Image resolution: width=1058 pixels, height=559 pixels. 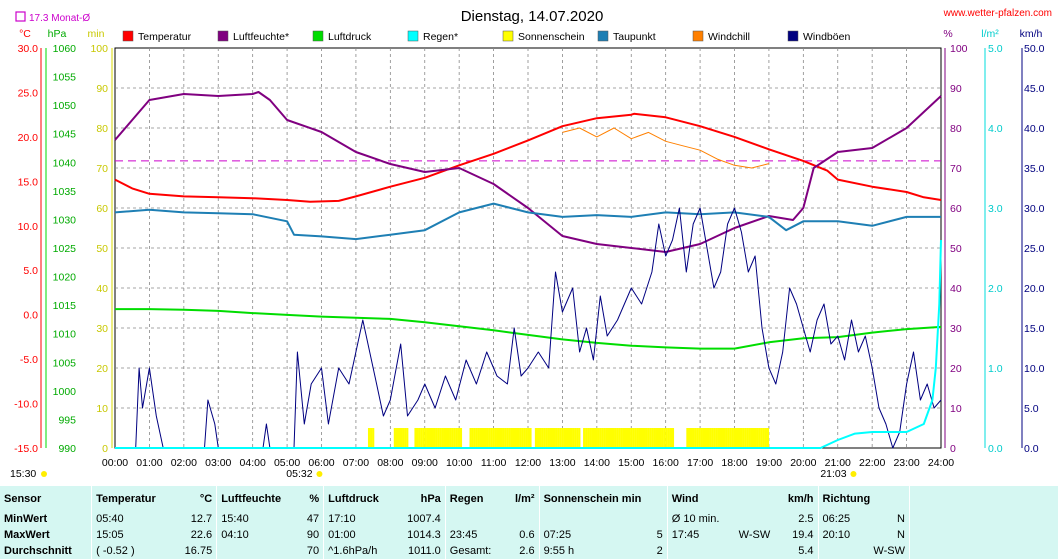 I want to click on cell: N, so click(x=901, y=535).